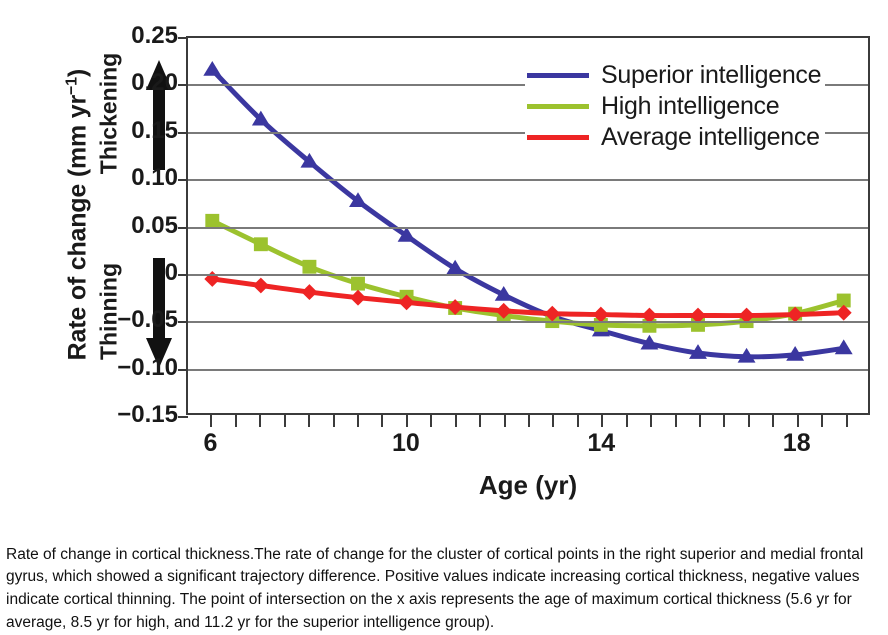 This screenshot has height=635, width=888. What do you see at coordinates (147, 367) in the screenshot?
I see `y-axis-tick-label: −0.10` at bounding box center [147, 367].